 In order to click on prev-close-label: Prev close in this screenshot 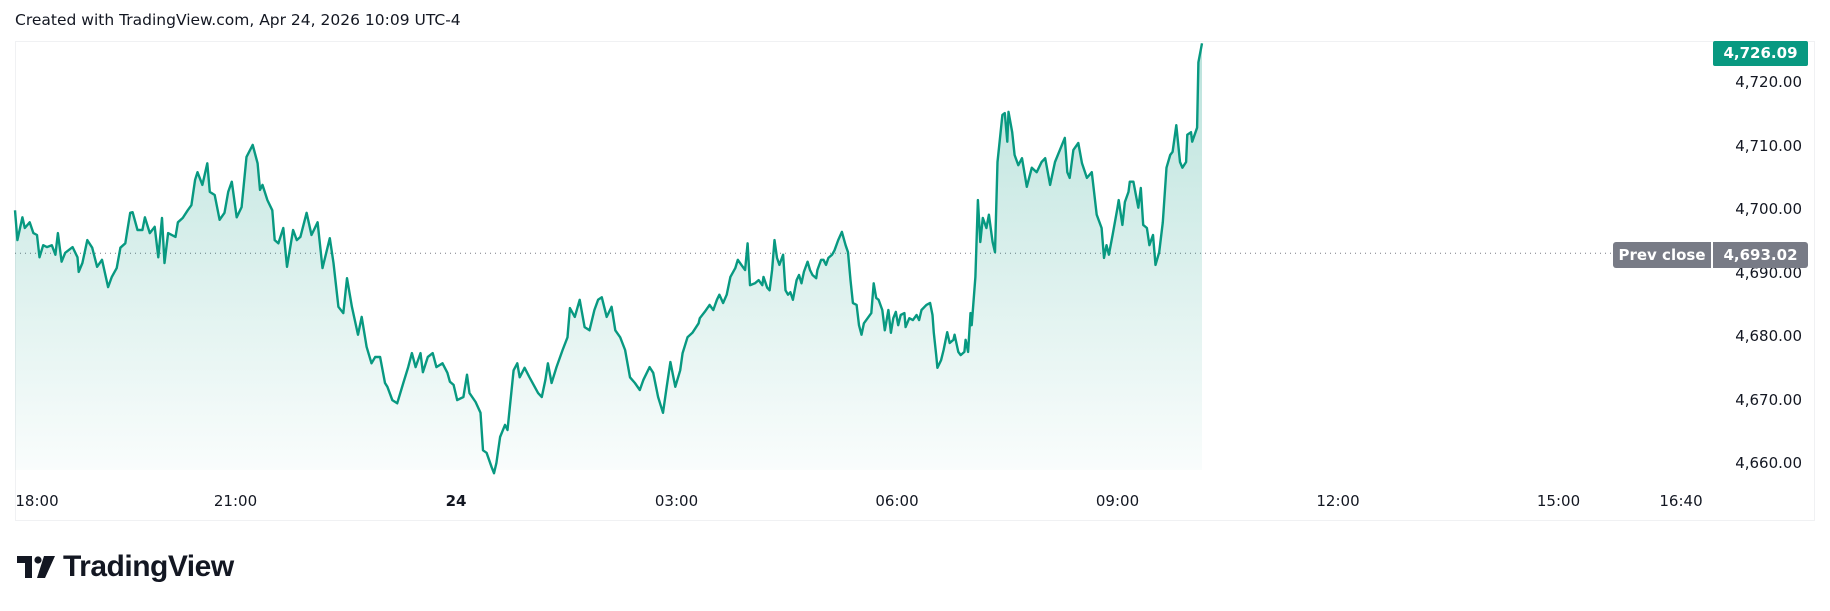, I will do `click(1662, 255)`.